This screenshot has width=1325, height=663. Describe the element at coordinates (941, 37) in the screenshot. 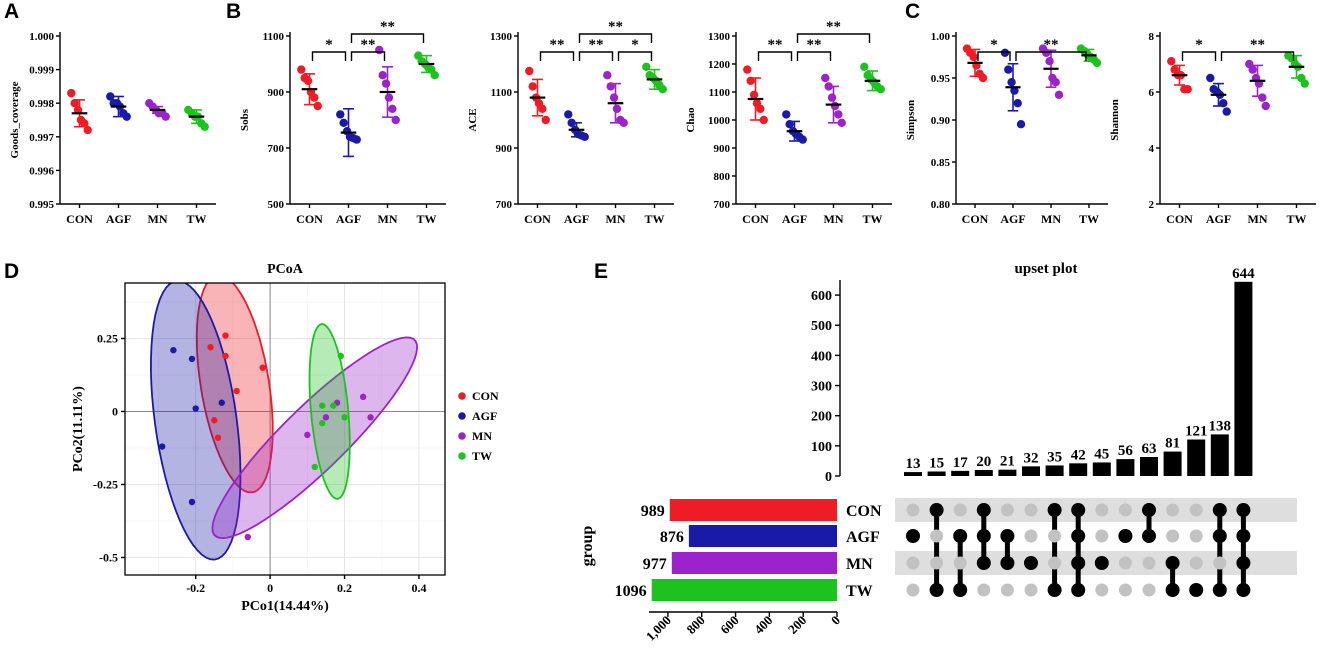

I see `y-tick-label: 1.00` at that location.